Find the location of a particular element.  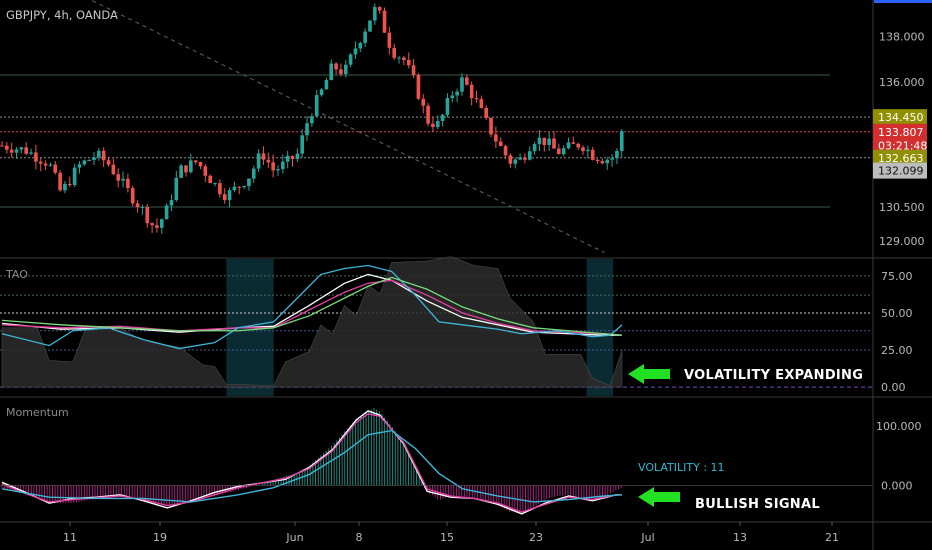

bullish-signal-annotation: BULLISH SIGNAL is located at coordinates (757, 504).